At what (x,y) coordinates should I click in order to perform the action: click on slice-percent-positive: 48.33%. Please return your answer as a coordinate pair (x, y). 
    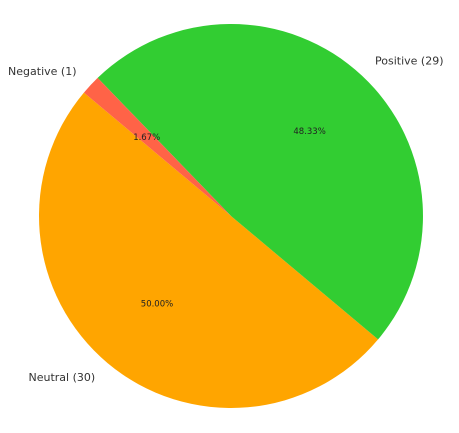
    Looking at the image, I should click on (309, 132).